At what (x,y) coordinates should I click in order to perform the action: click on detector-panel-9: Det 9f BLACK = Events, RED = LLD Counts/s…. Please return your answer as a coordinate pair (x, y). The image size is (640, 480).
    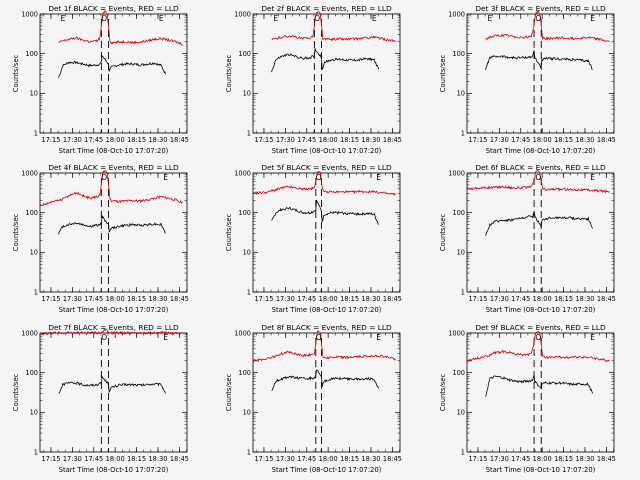
    Looking at the image, I should click on (527, 398).